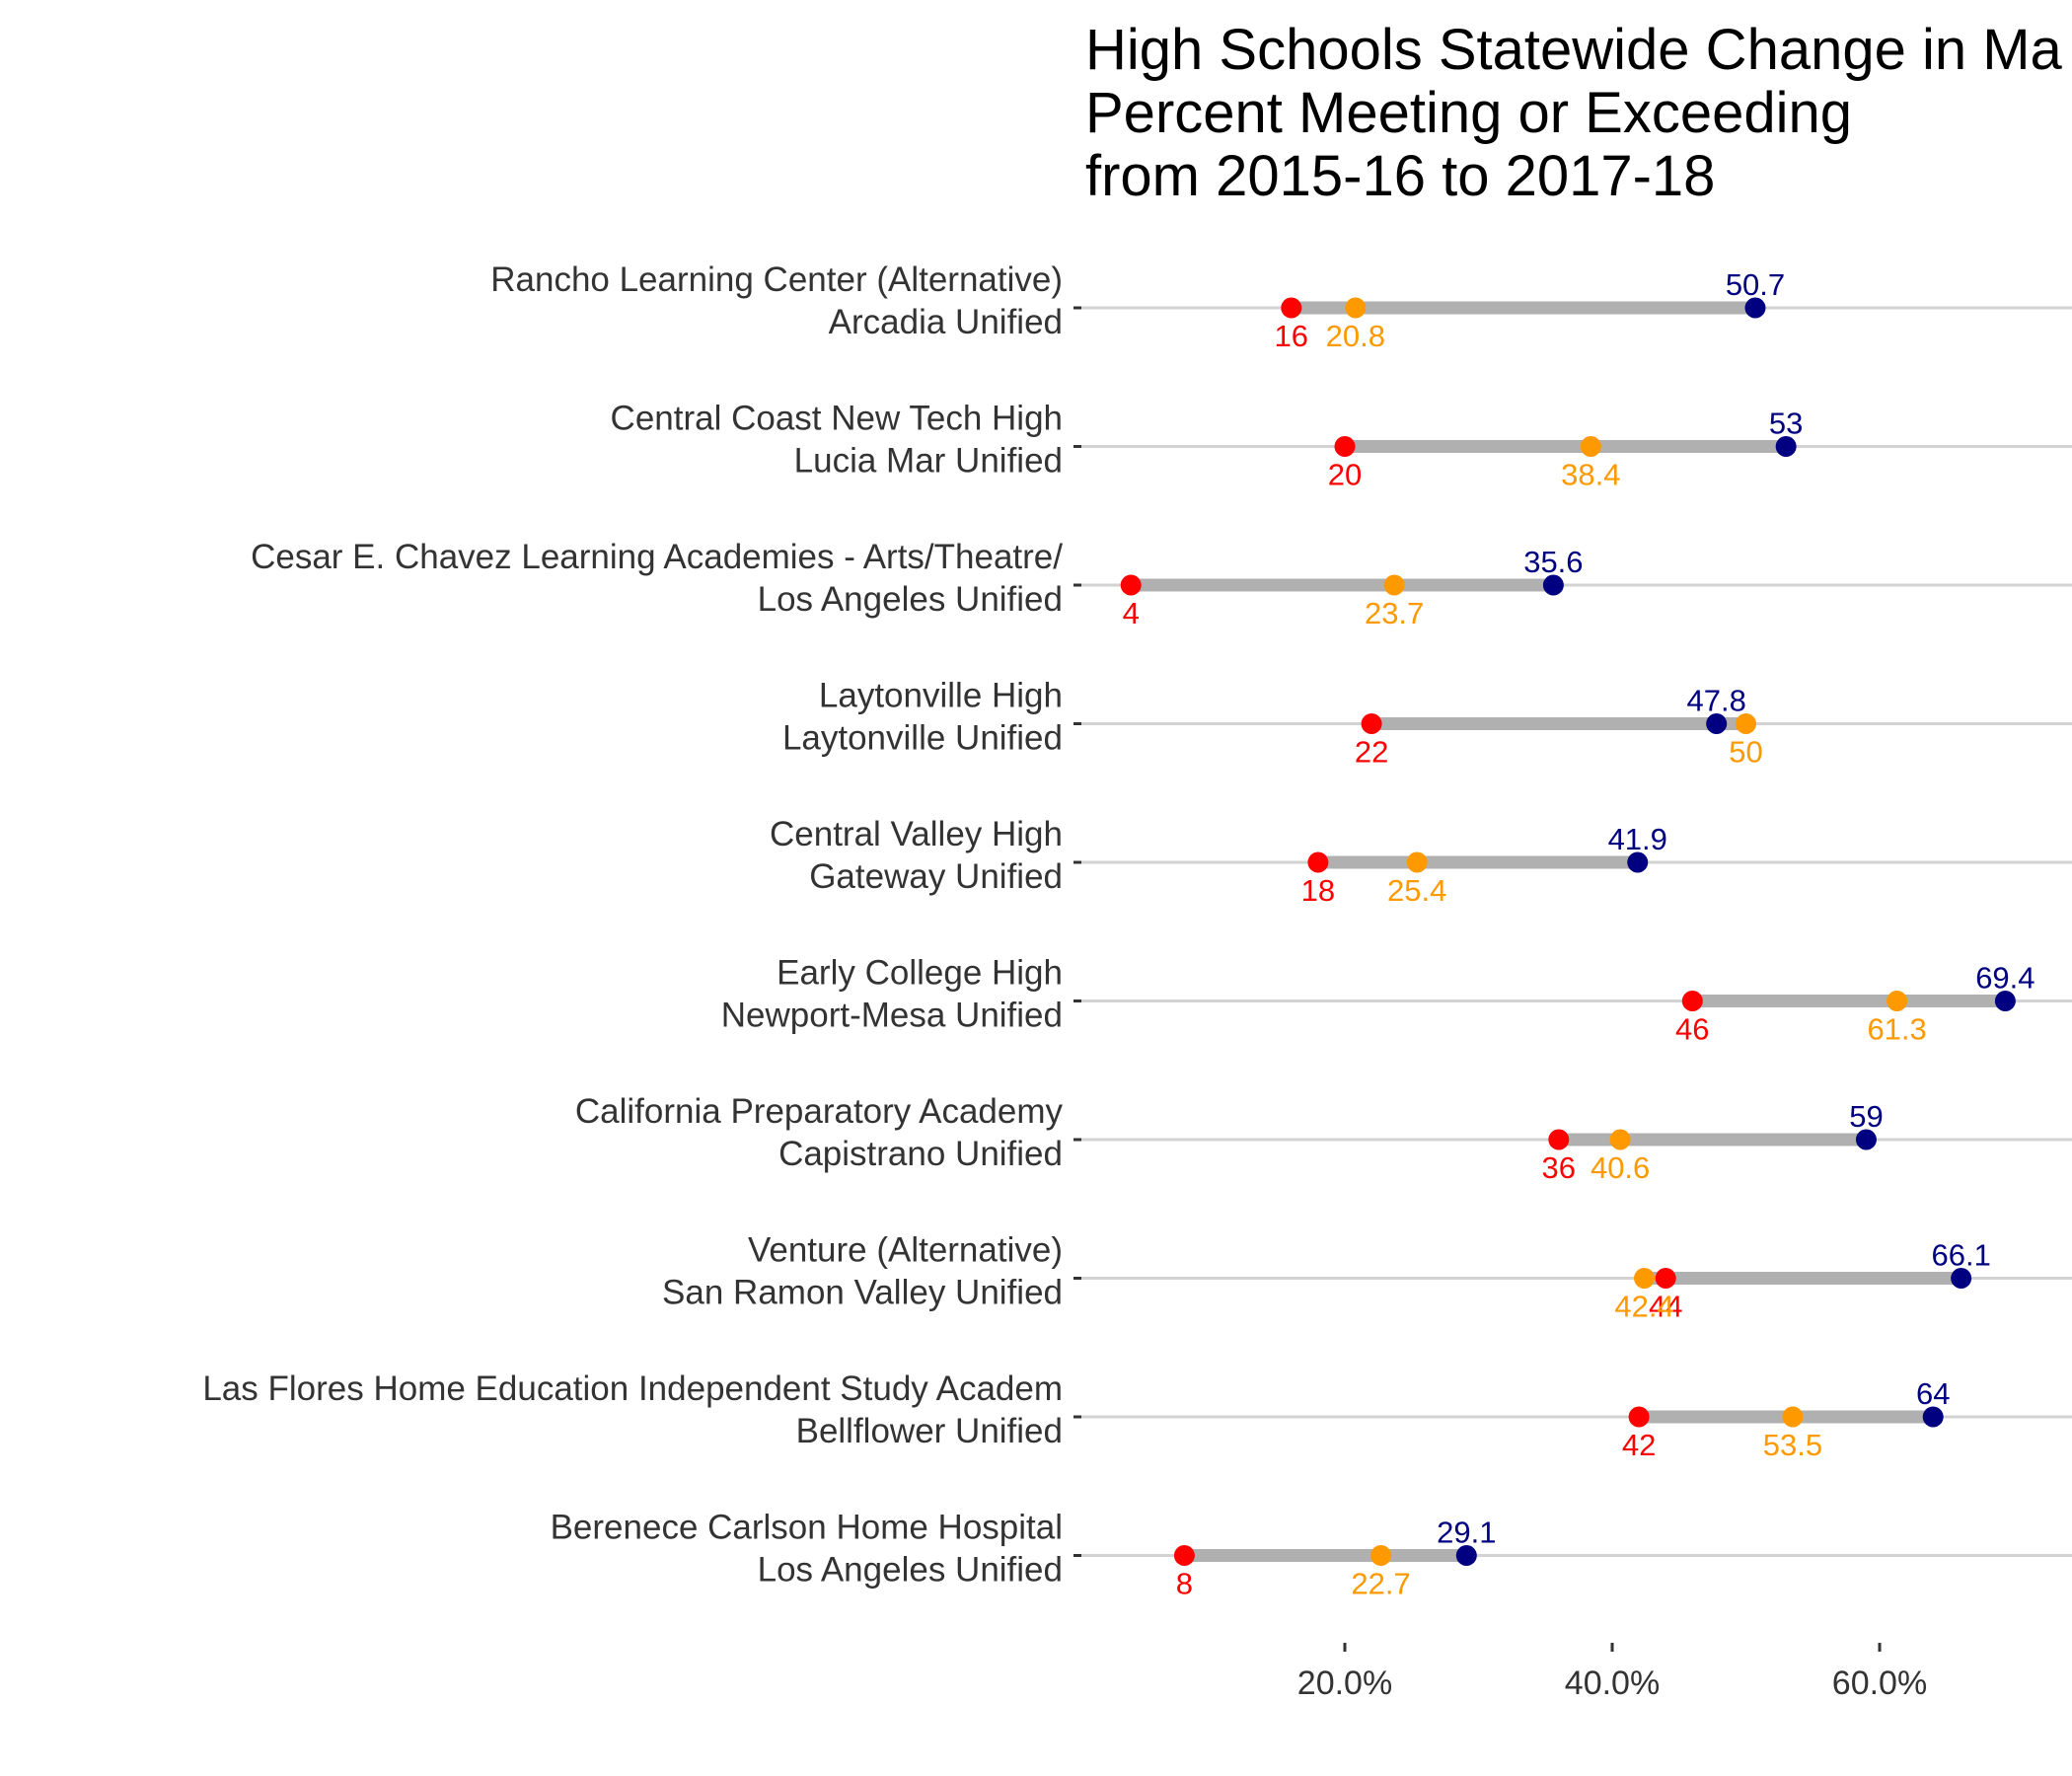 Image resolution: width=2072 pixels, height=1776 pixels. I want to click on middle-value-label: 20.8, so click(1356, 336).